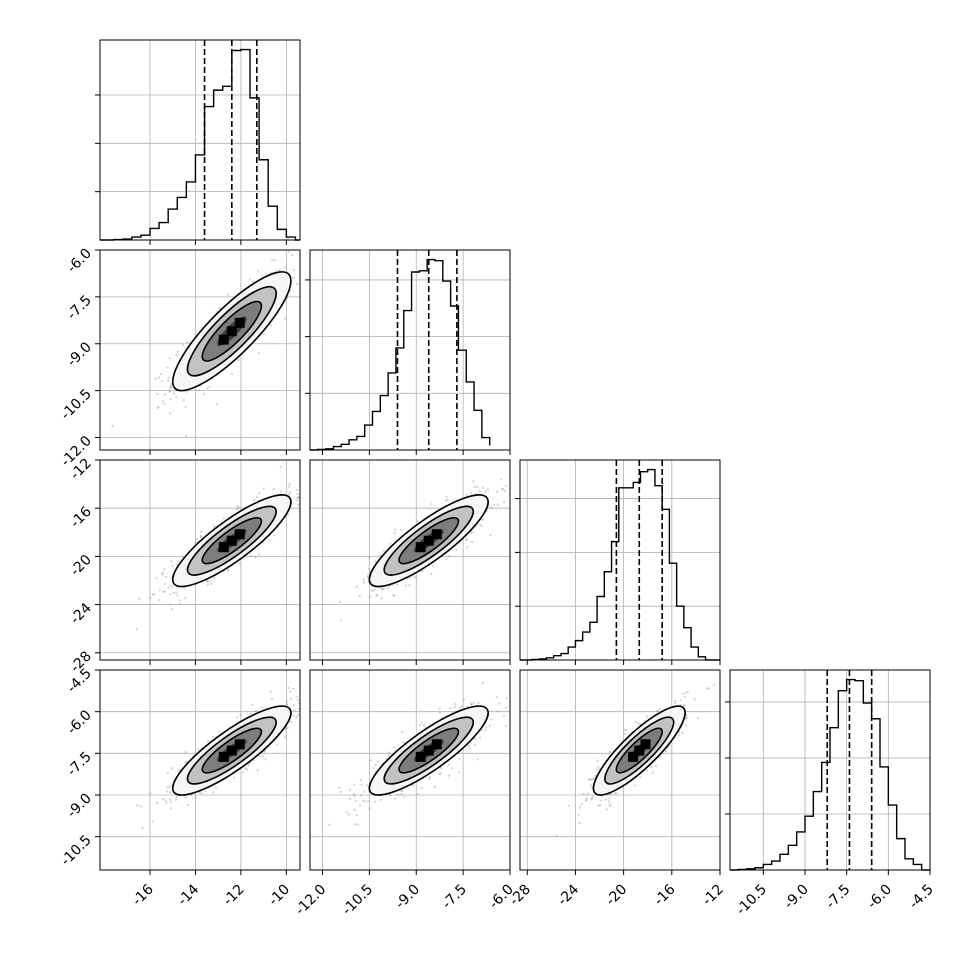 This screenshot has height=970, width=970. Describe the element at coordinates (231, 541) in the screenshot. I see `density-core` at that location.